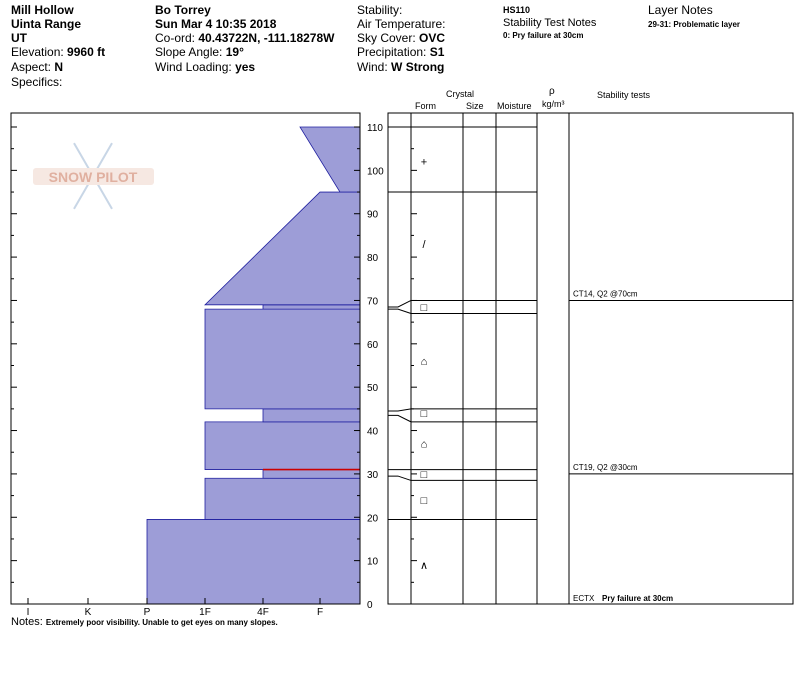 The image size is (800, 676). I want to click on depth-tick-label: 110, so click(375, 128).